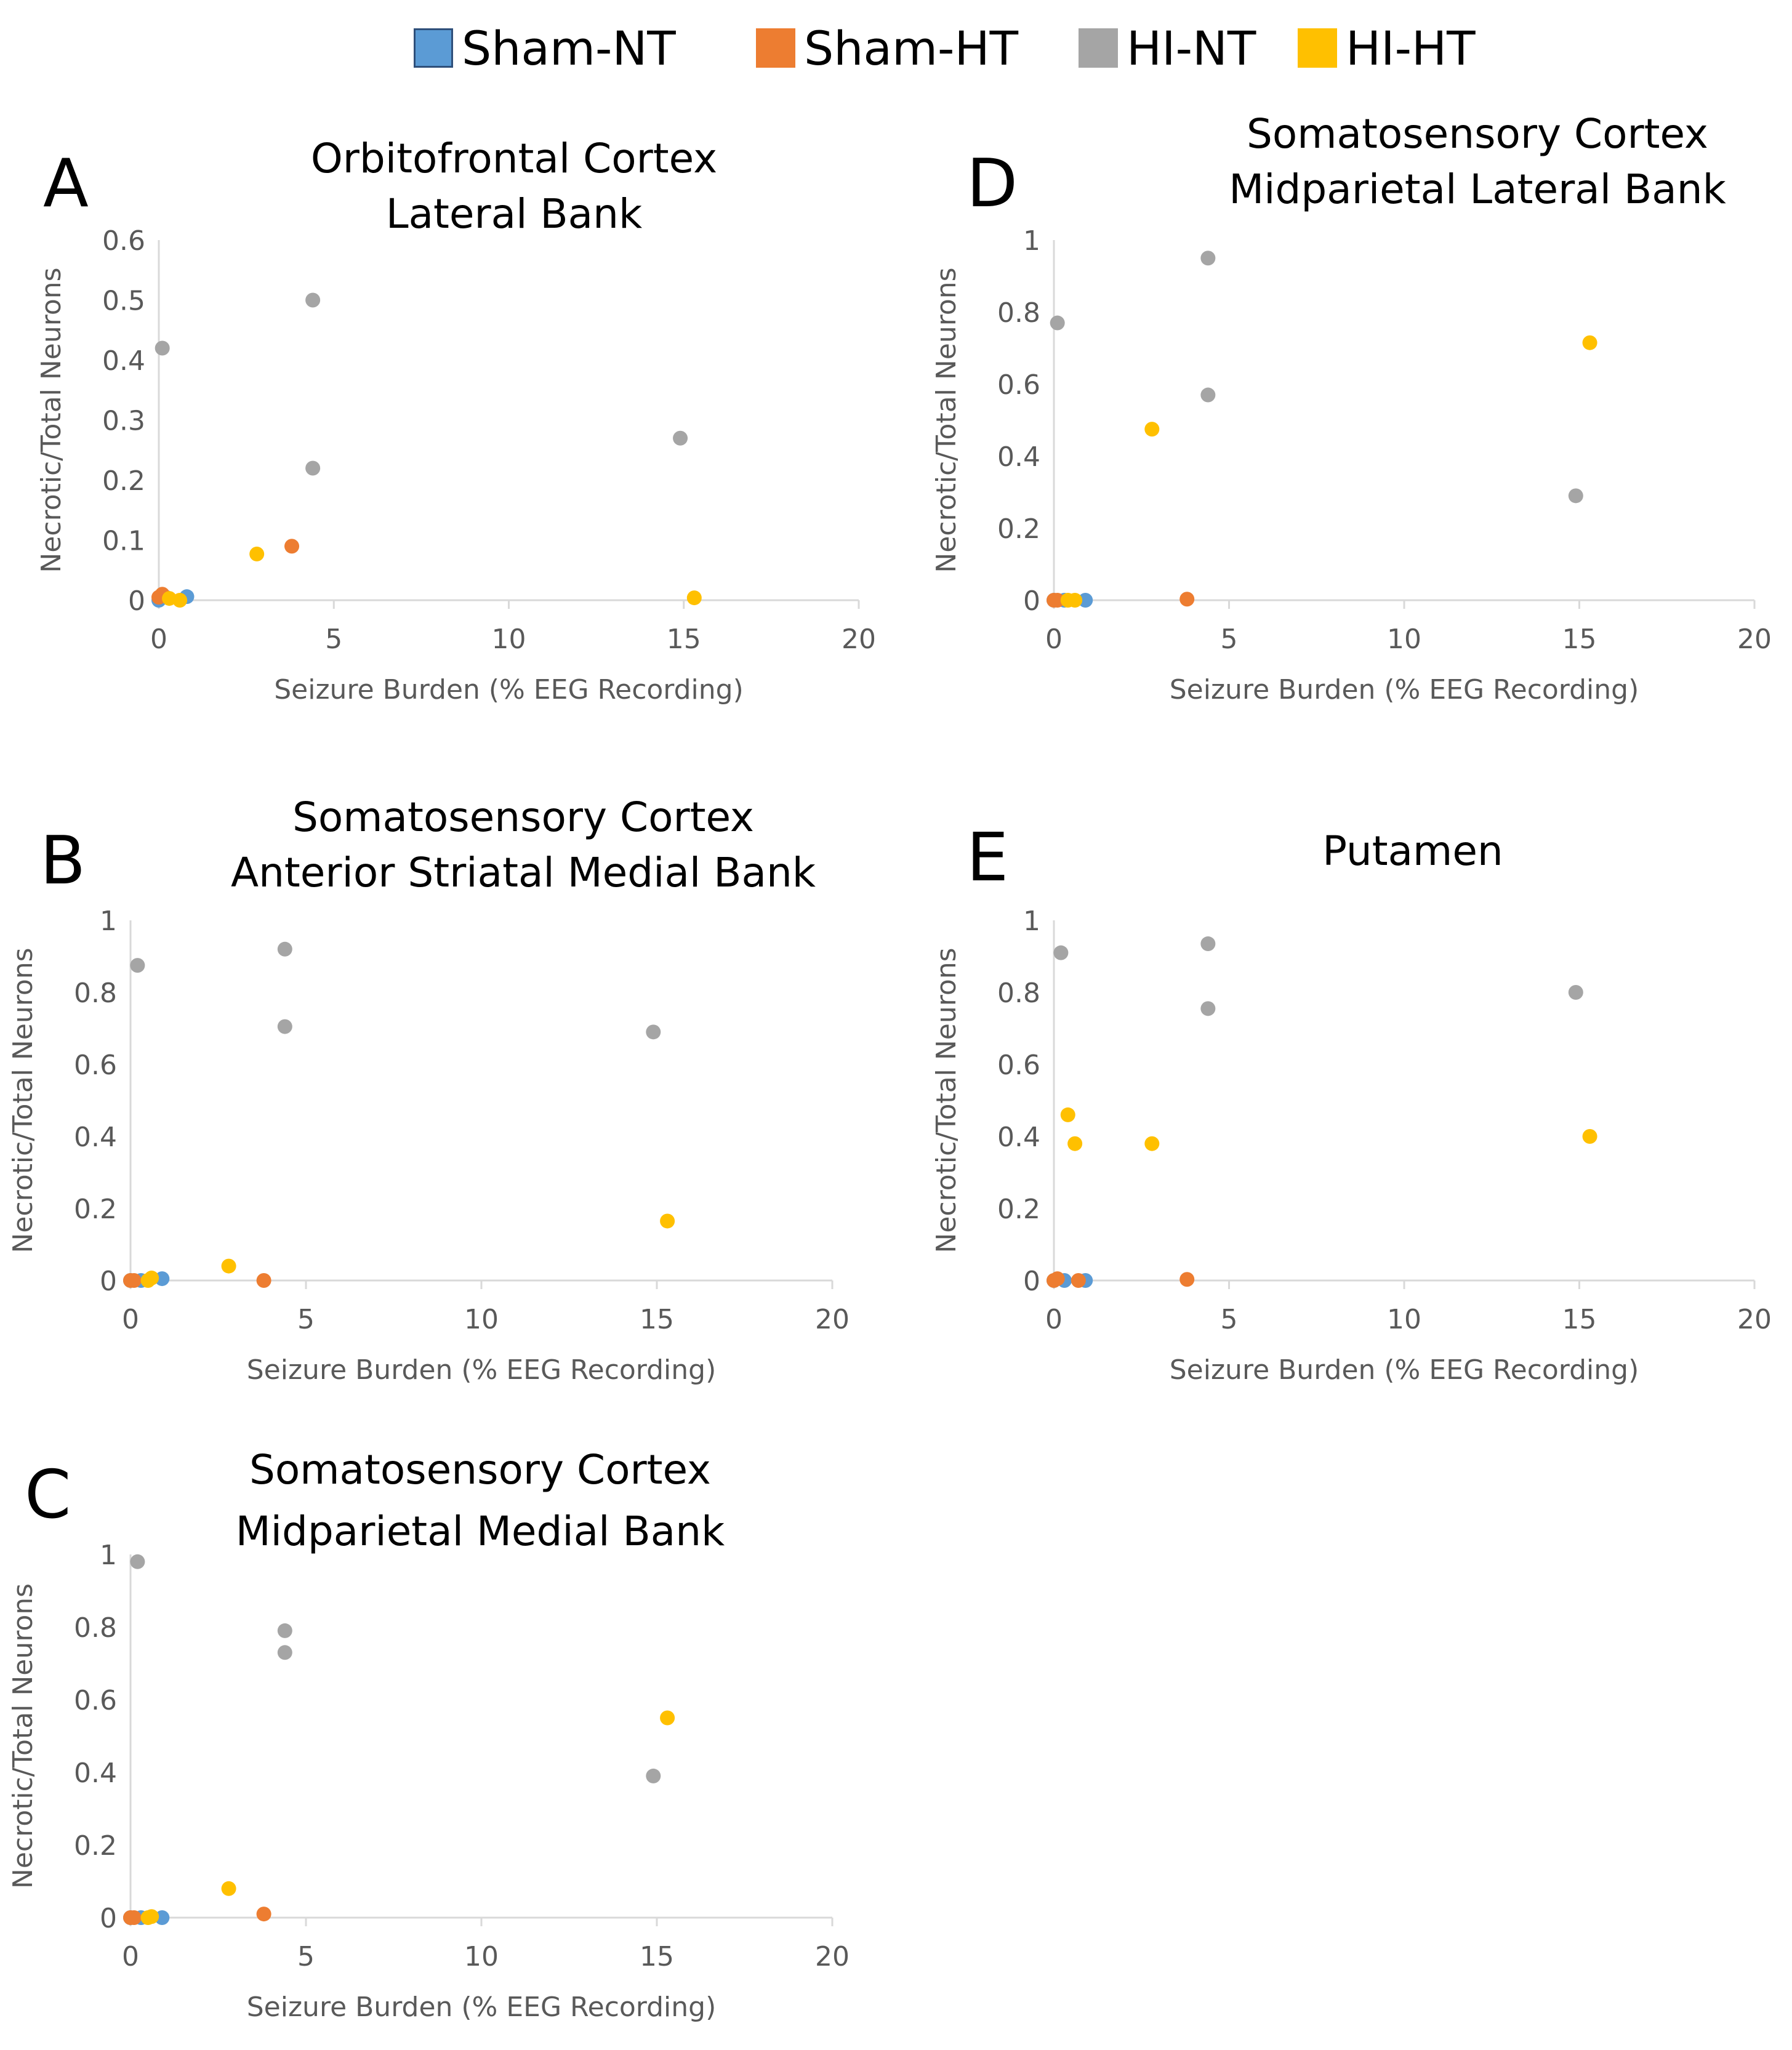 The image size is (1792, 2050). What do you see at coordinates (1085, 600) in the screenshot?
I see `data-point-sham-nt` at bounding box center [1085, 600].